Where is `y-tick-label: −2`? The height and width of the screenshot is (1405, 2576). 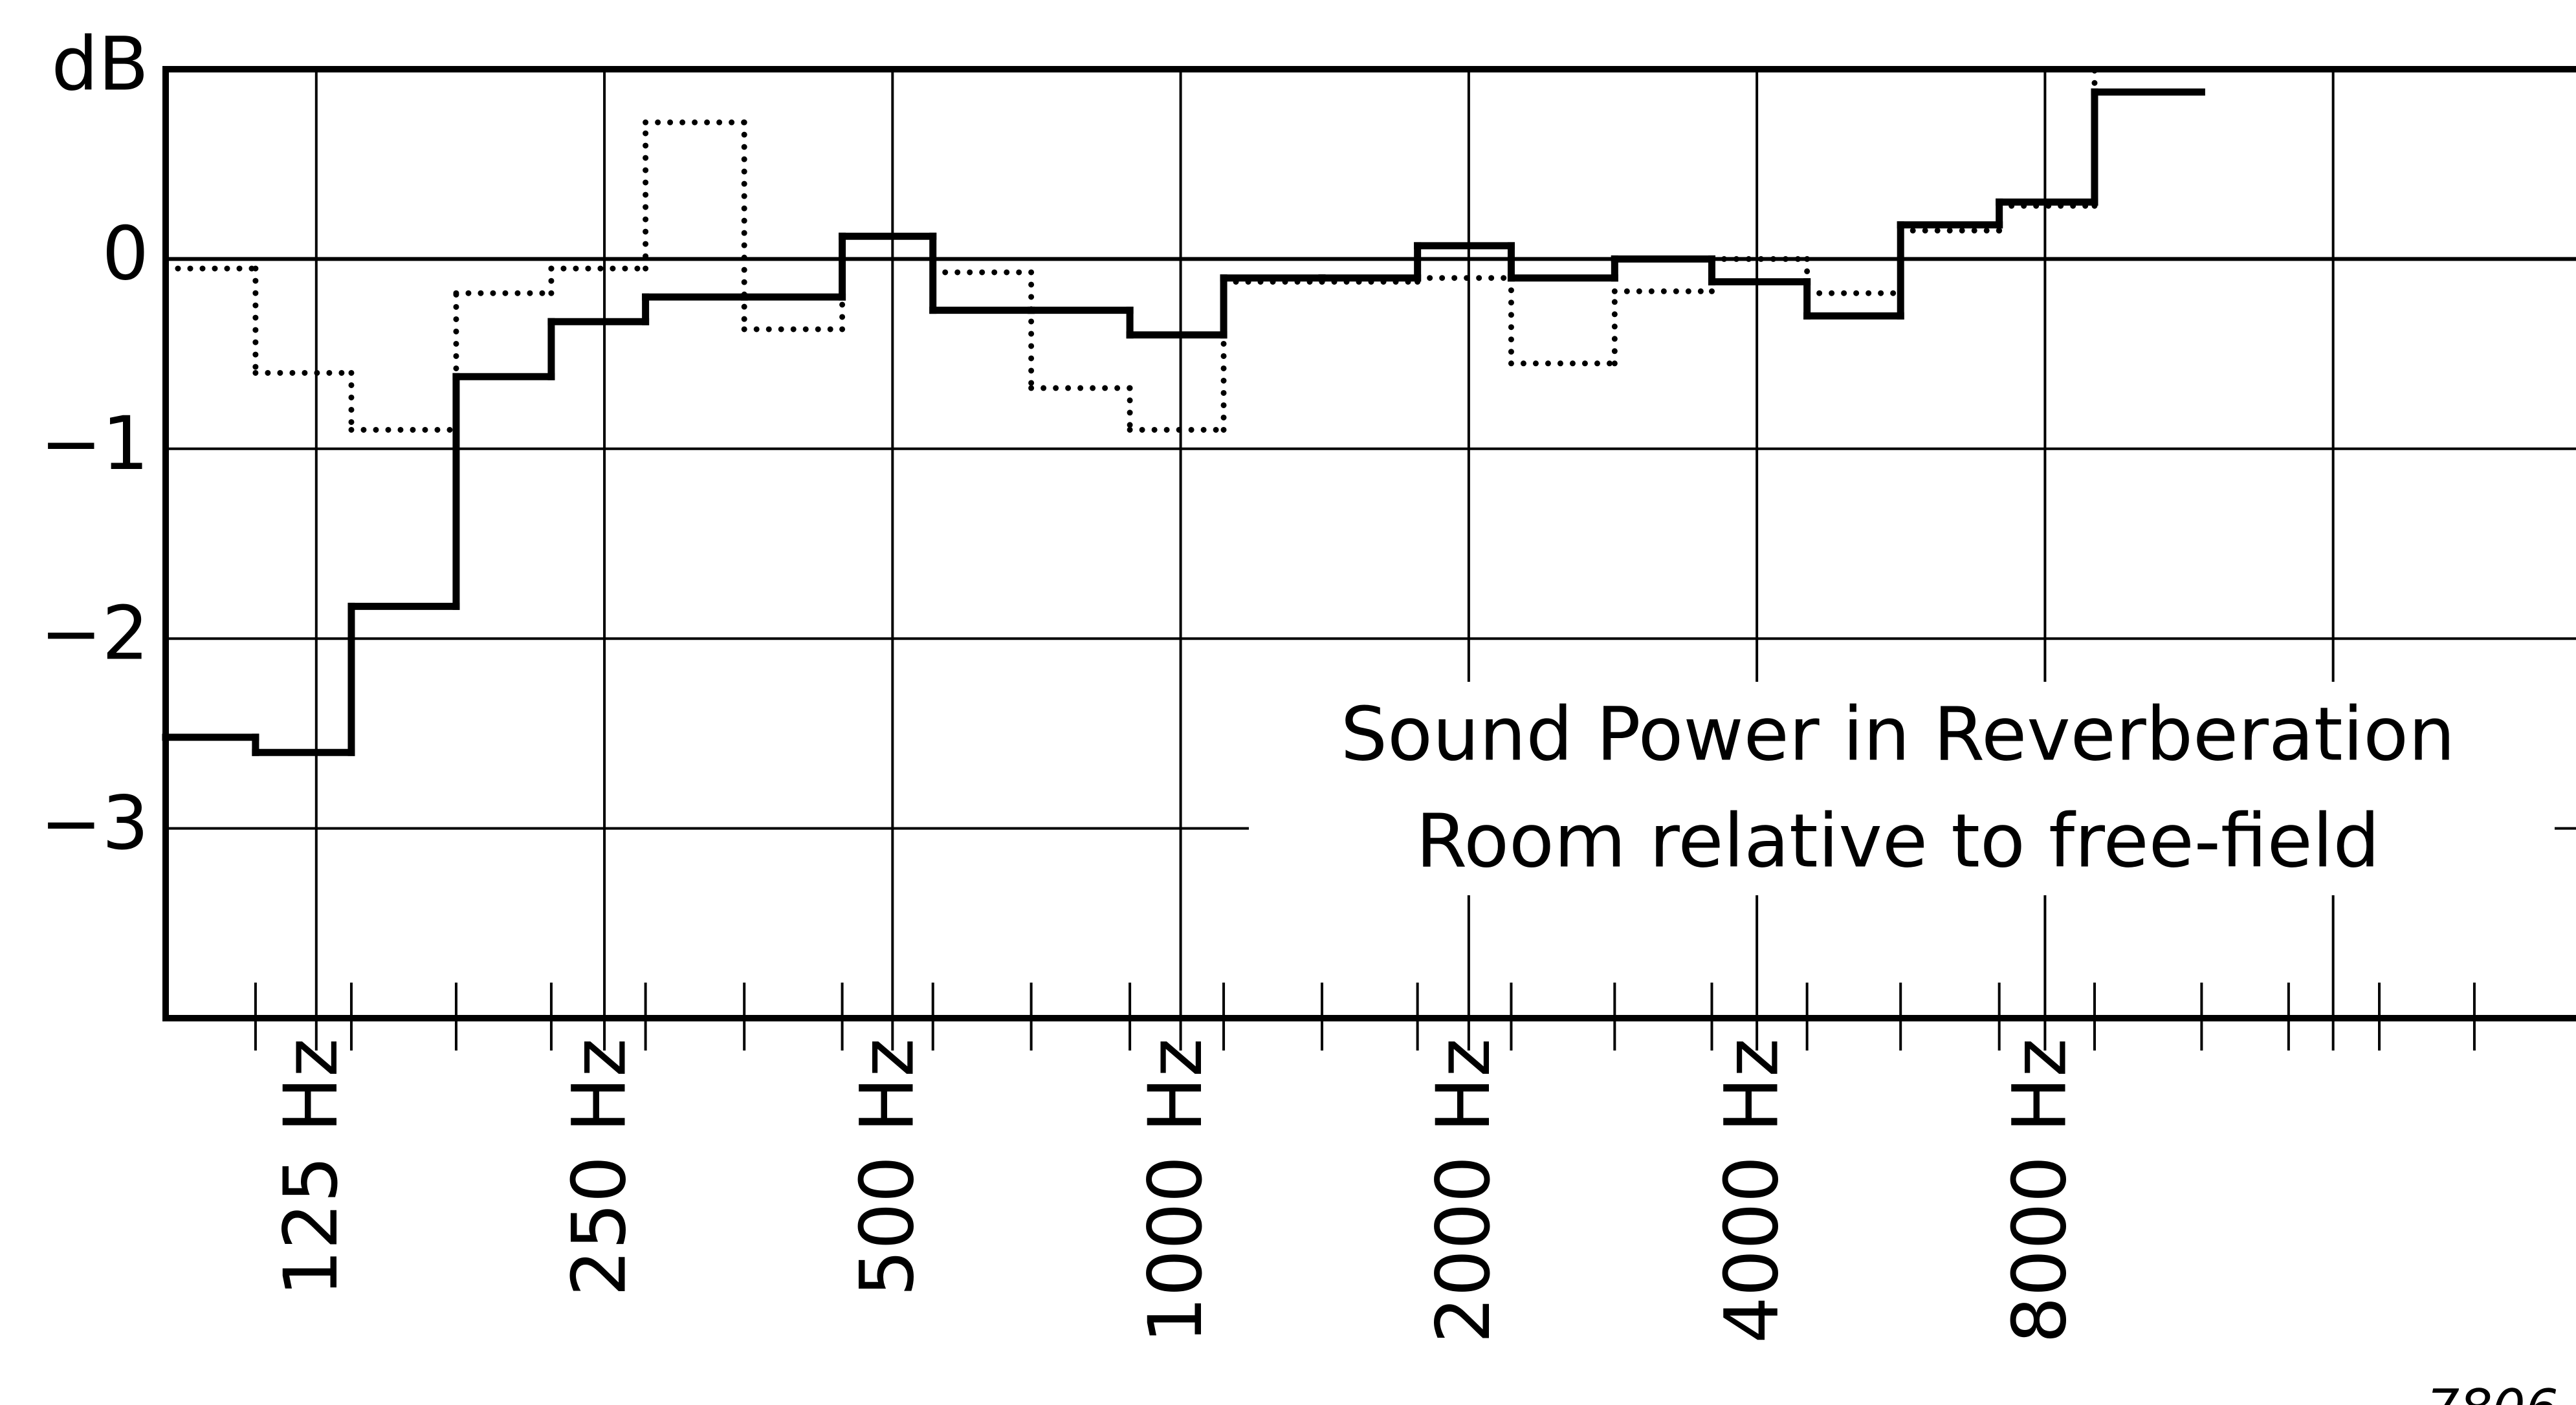 y-tick-label: −2 is located at coordinates (95, 633).